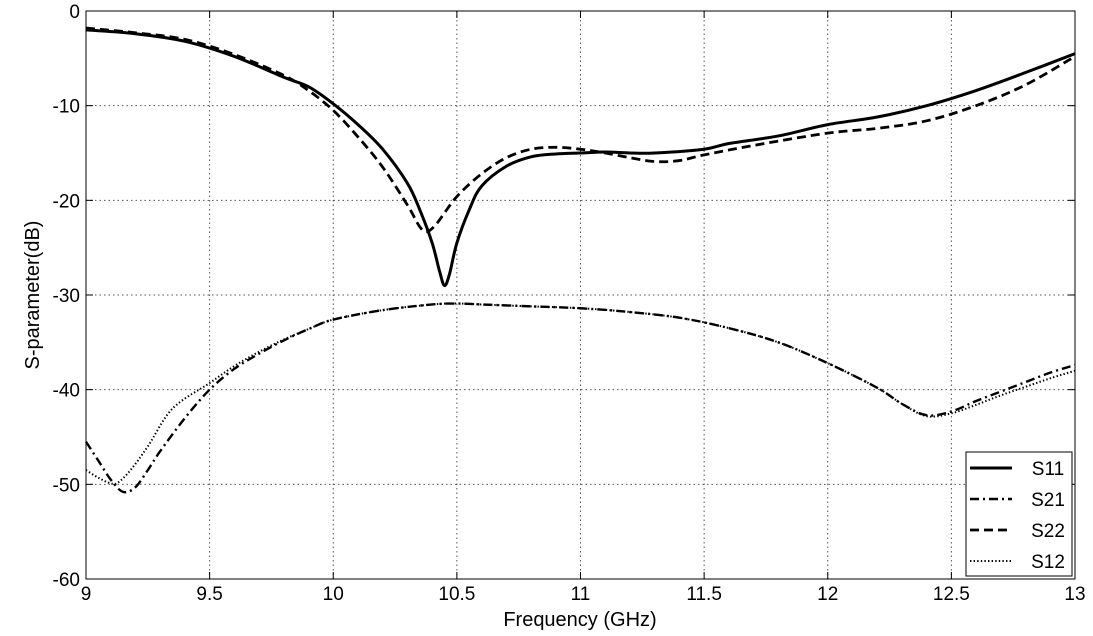  Describe the element at coordinates (66, 391) in the screenshot. I see `y-tick-label: -40` at that location.